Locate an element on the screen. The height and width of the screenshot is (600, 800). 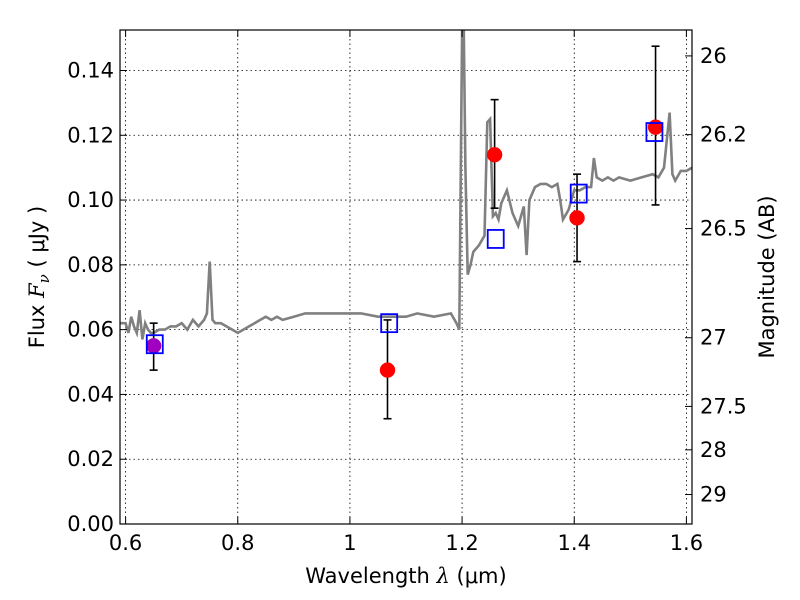
x-tick-label: 0.6 is located at coordinates (125, 543).